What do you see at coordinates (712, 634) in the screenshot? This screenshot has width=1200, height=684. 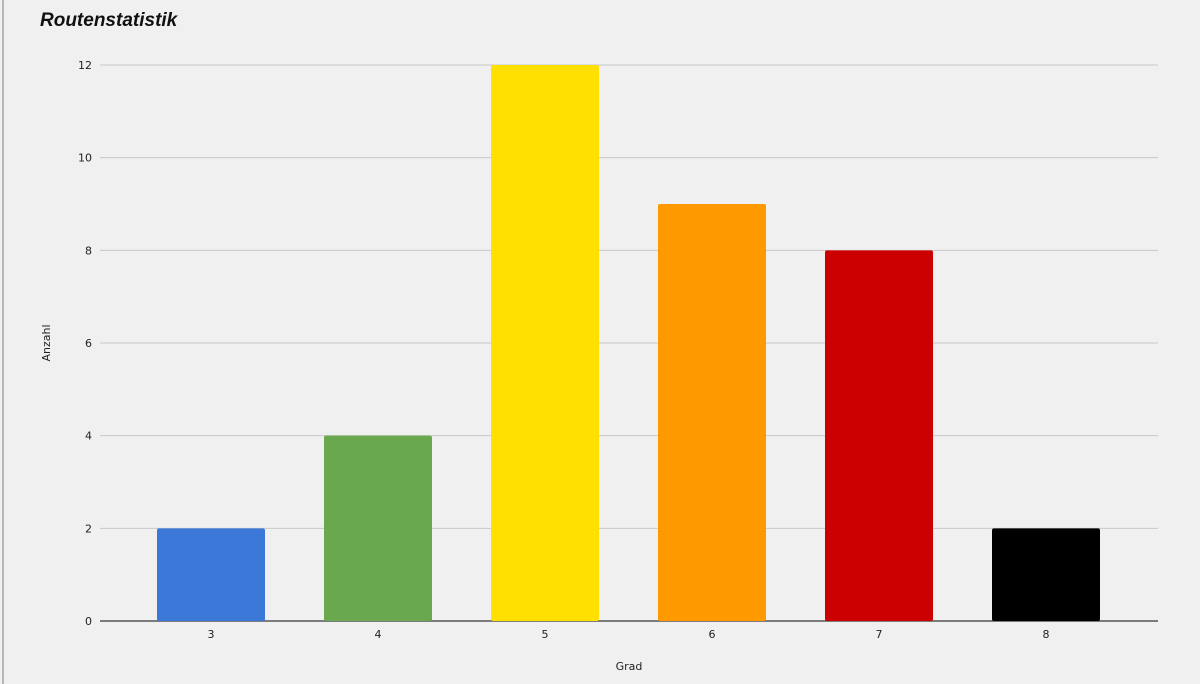 I see `x-tick-label: 6` at bounding box center [712, 634].